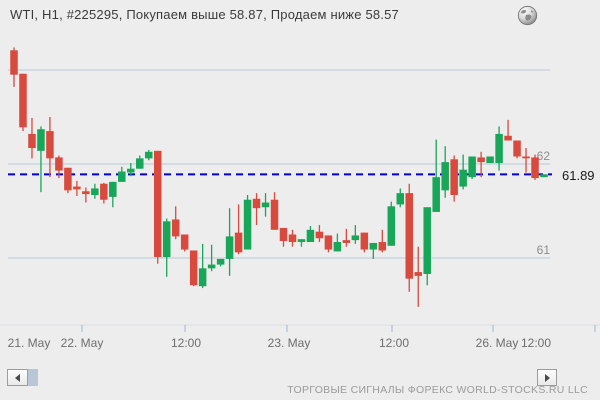 The height and width of the screenshot is (400, 600). Describe the element at coordinates (33, 377) in the screenshot. I see `scrollbar-thumb` at that location.